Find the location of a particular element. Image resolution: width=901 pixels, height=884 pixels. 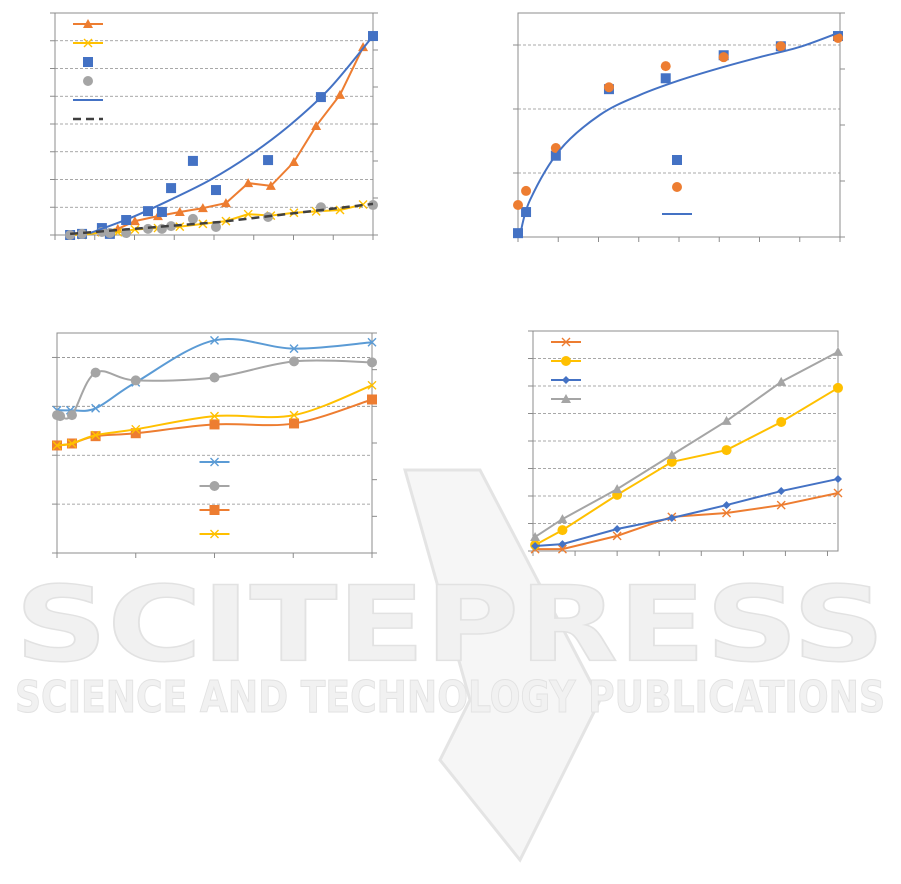

watermark-subtitle: SCIENCE AND TECHNOLOGY PUBLICATIONS is located at coordinates (450, 697).